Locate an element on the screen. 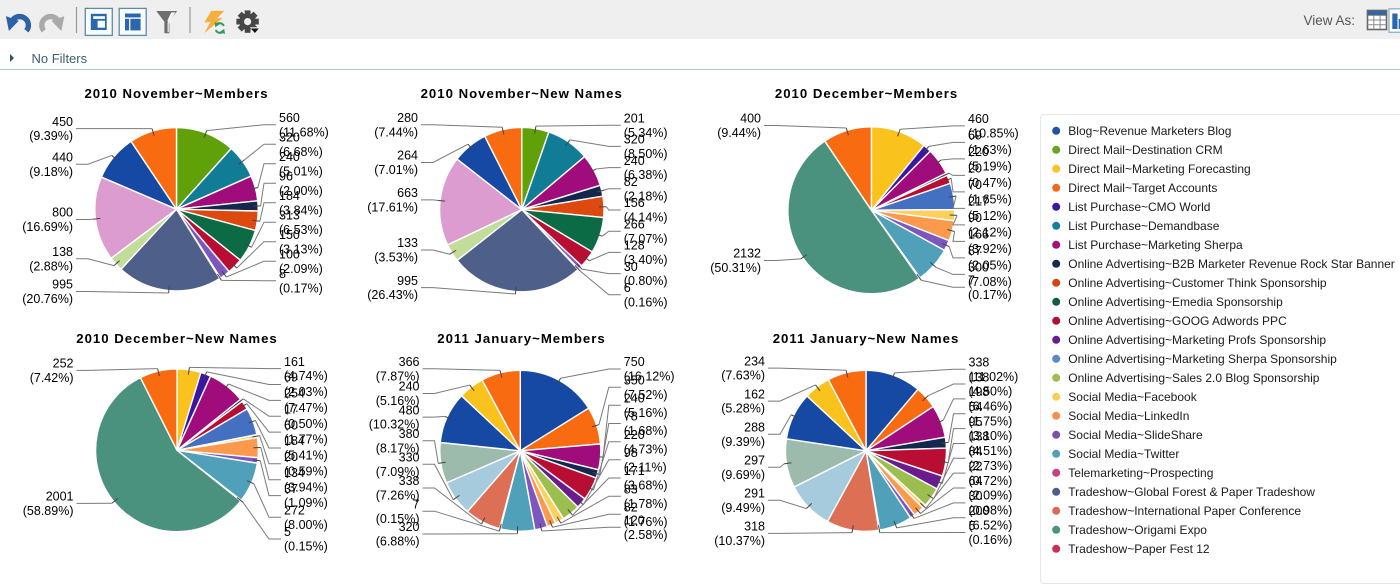  svg-text: 7 is located at coordinates (416, 504).